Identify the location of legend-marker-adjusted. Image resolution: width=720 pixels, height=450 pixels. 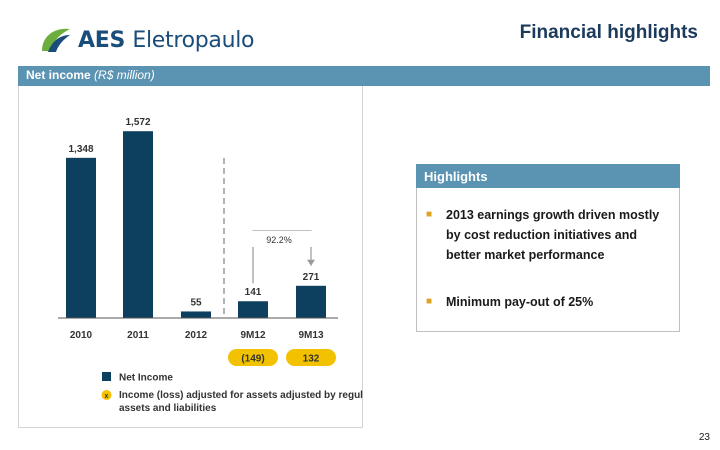
(106, 395).